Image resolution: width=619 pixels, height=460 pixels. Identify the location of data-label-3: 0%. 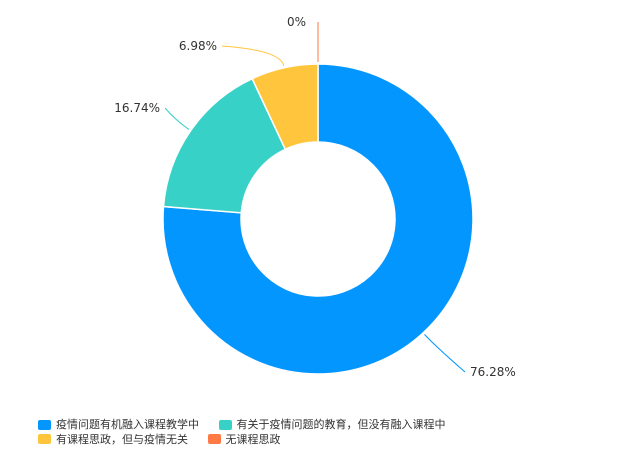
(296, 22).